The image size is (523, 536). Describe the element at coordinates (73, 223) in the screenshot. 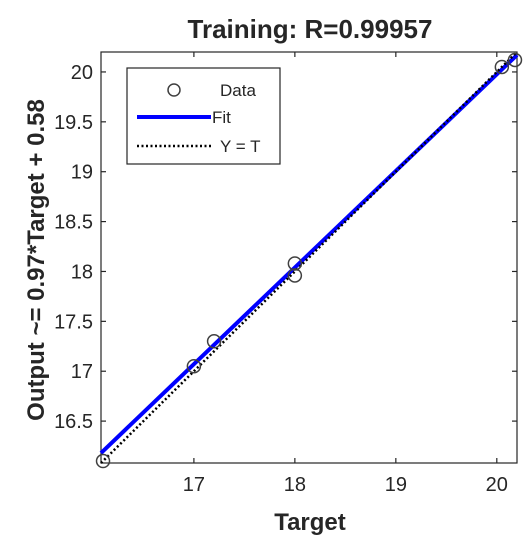

I see `y-tick-label: 18.5` at that location.